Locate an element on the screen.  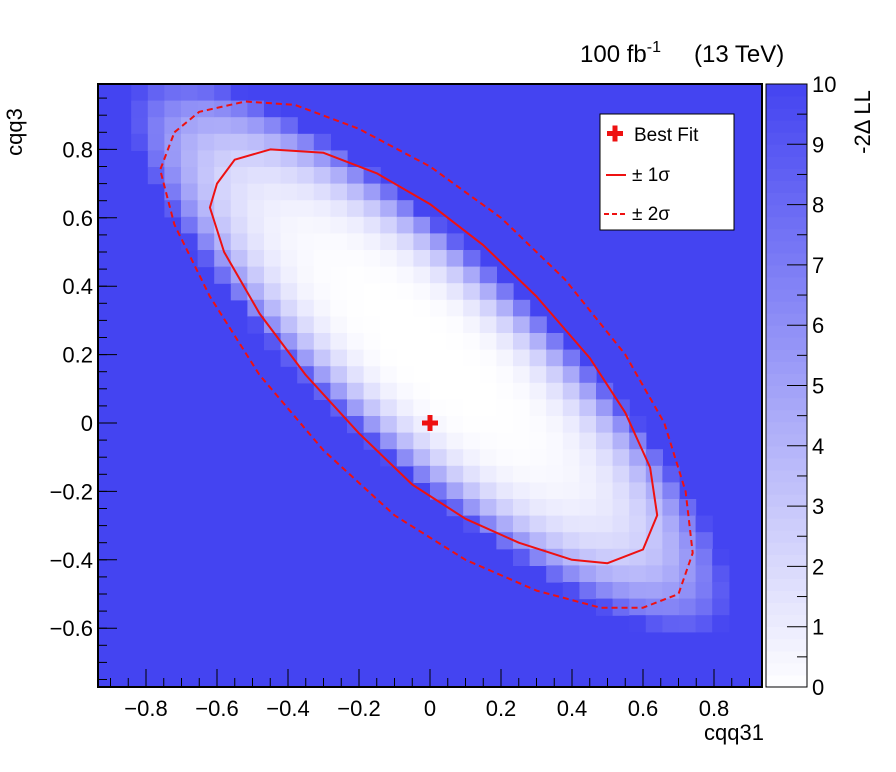
colorbar-tick-label: 5 is located at coordinates (818, 386).